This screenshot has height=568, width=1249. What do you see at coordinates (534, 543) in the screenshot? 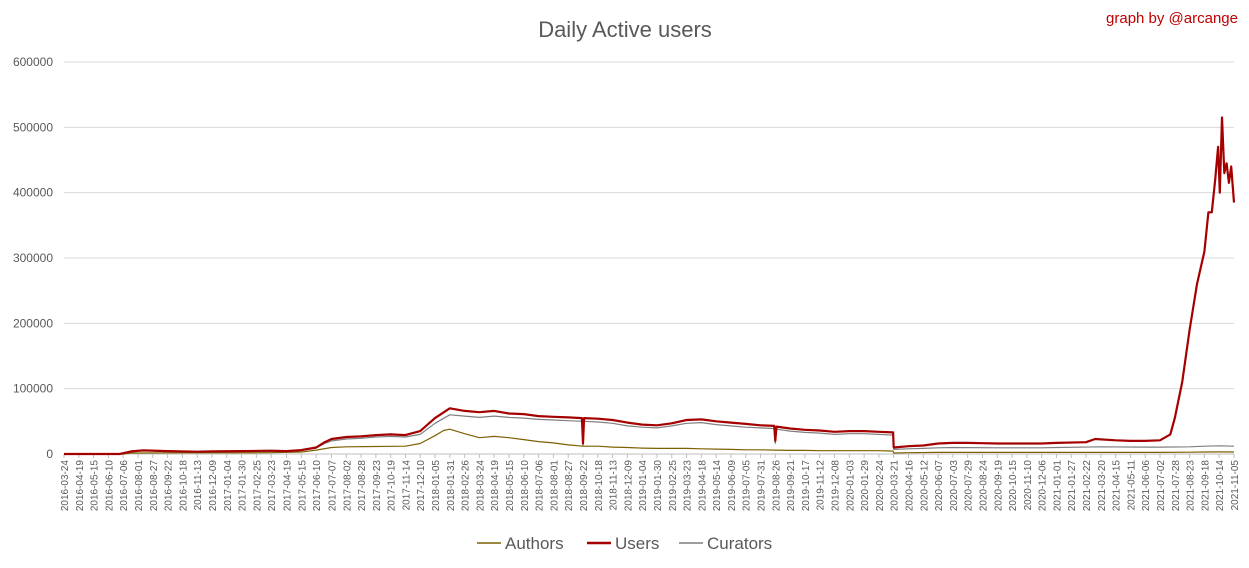
I see `legend-label: Authors` at bounding box center [534, 543].